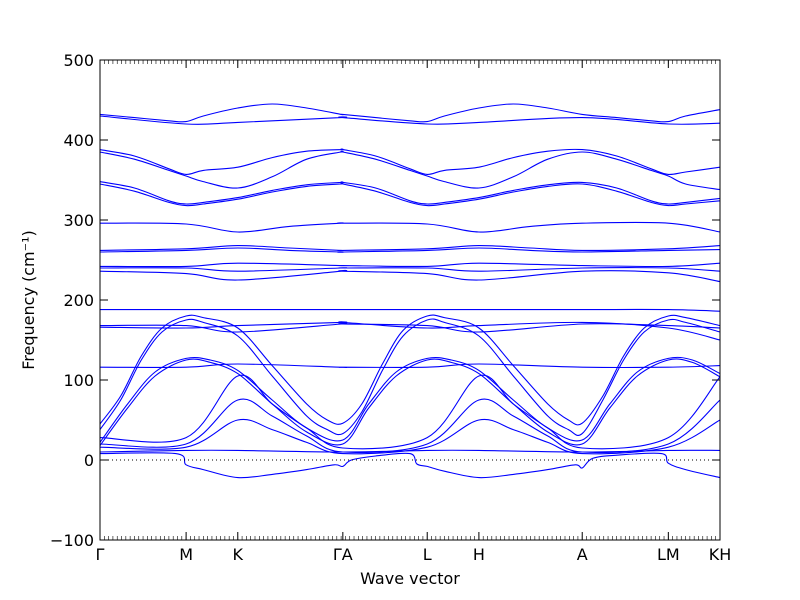 The height and width of the screenshot is (600, 800). Describe the element at coordinates (582, 554) in the screenshot. I see `kpoint-label: A` at that location.